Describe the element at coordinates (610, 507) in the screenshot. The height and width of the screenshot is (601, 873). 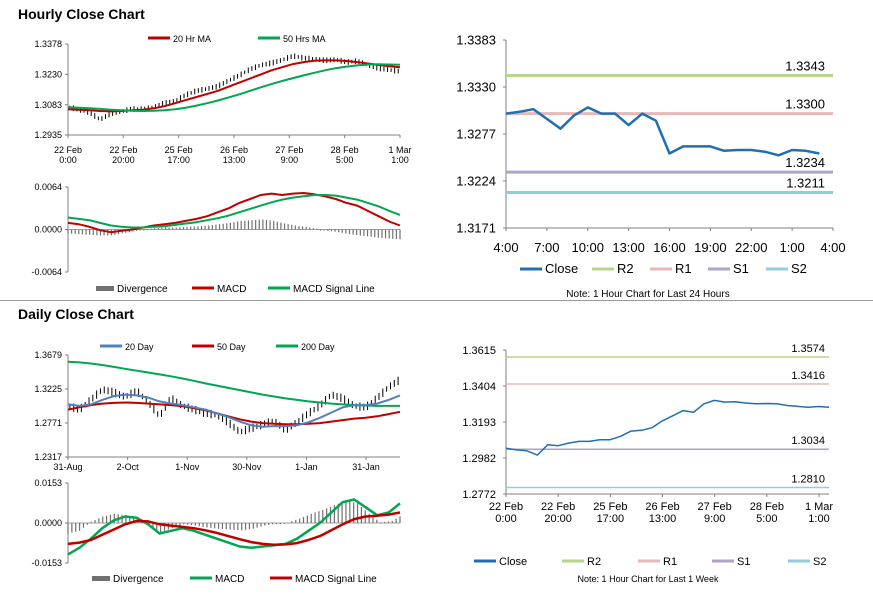
I see `daily-levels-x-tick-label: 25 Feb` at that location.